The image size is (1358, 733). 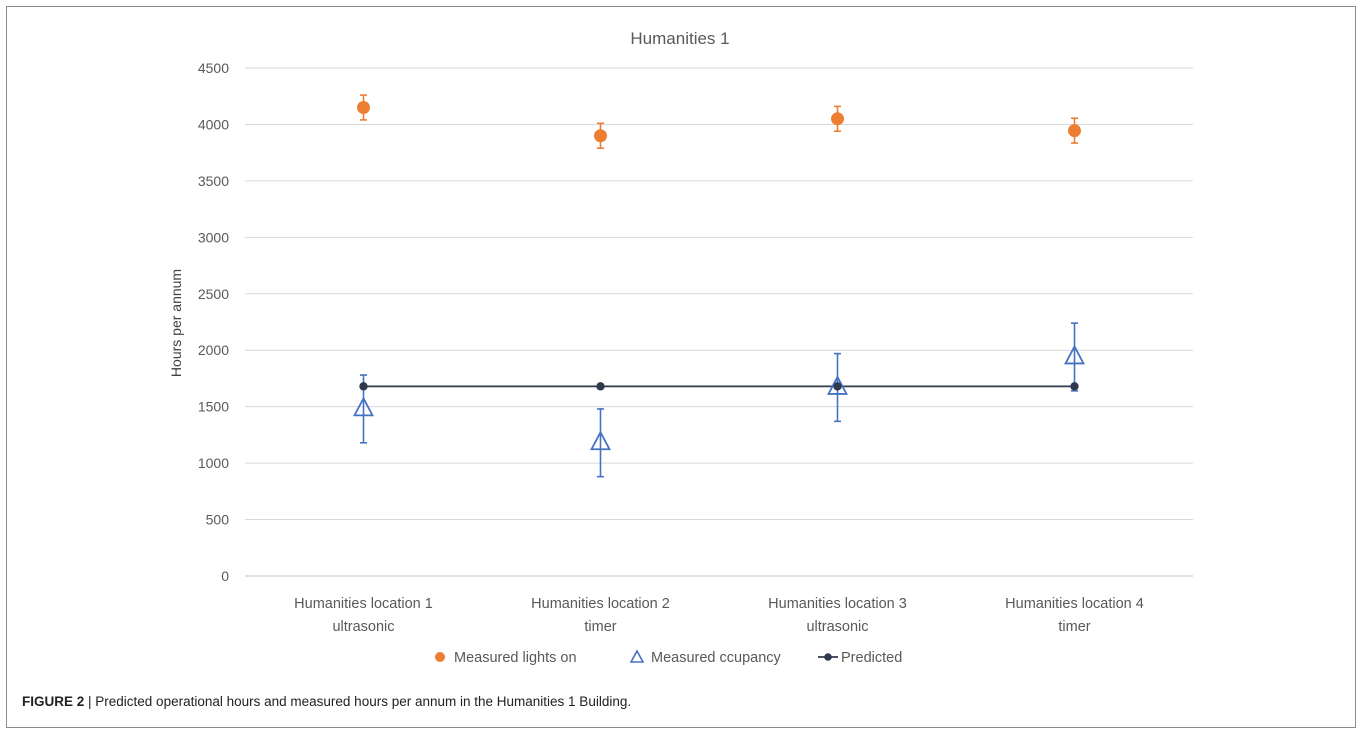 What do you see at coordinates (213, 294) in the screenshot?
I see `y-tick-label: 2500` at bounding box center [213, 294].